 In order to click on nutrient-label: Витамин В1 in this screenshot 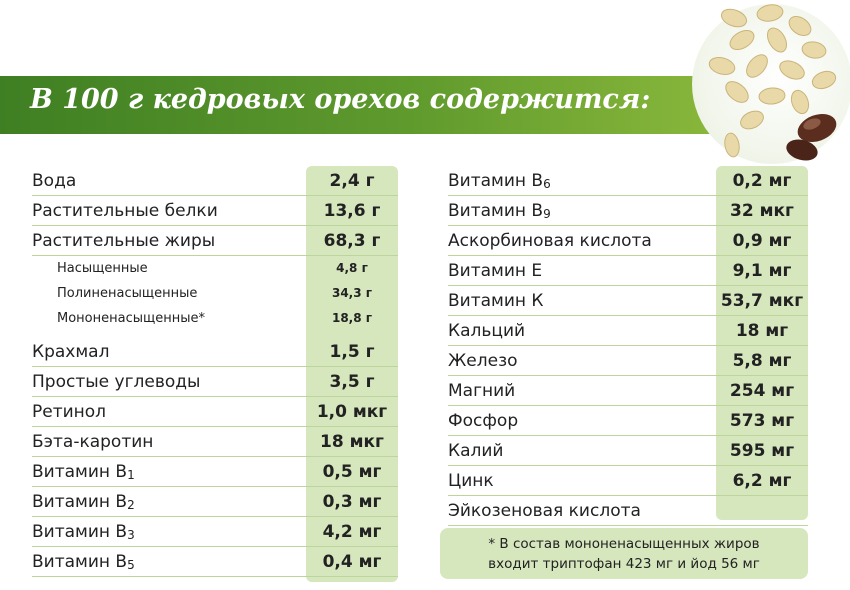, I will do `click(83, 471)`.